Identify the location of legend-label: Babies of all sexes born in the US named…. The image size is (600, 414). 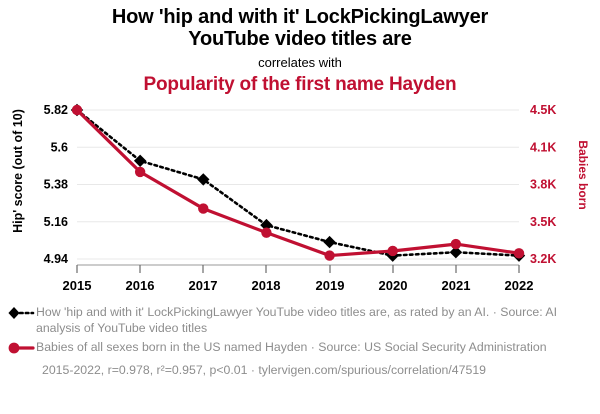
(291, 347).